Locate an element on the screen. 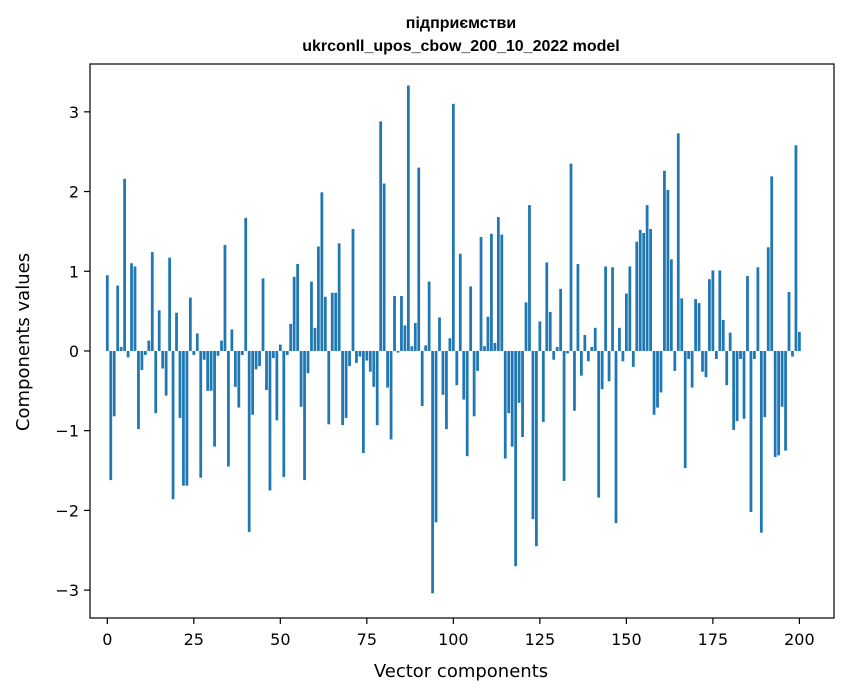  x-tick-label: 150 is located at coordinates (626, 639).